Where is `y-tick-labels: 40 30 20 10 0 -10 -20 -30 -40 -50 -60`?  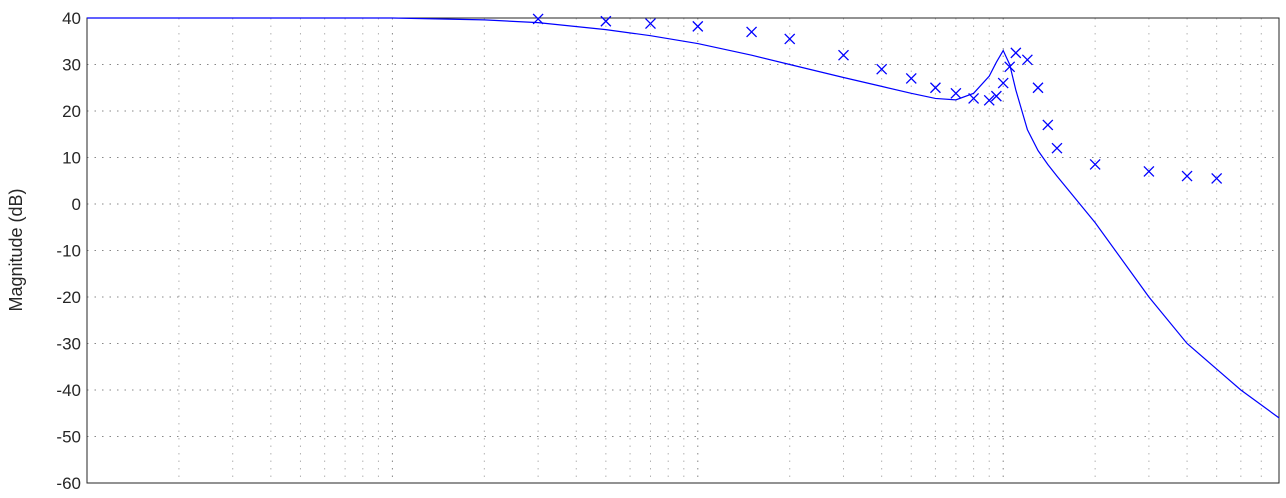 y-tick-labels: 40 30 20 10 0 -10 -20 -30 -40 -50 -60 is located at coordinates (68, 251).